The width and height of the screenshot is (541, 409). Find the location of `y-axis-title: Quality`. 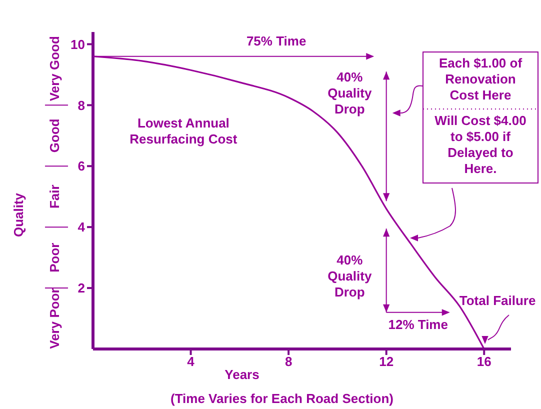

y-axis-title: Quality is located at coordinates (18, 215).